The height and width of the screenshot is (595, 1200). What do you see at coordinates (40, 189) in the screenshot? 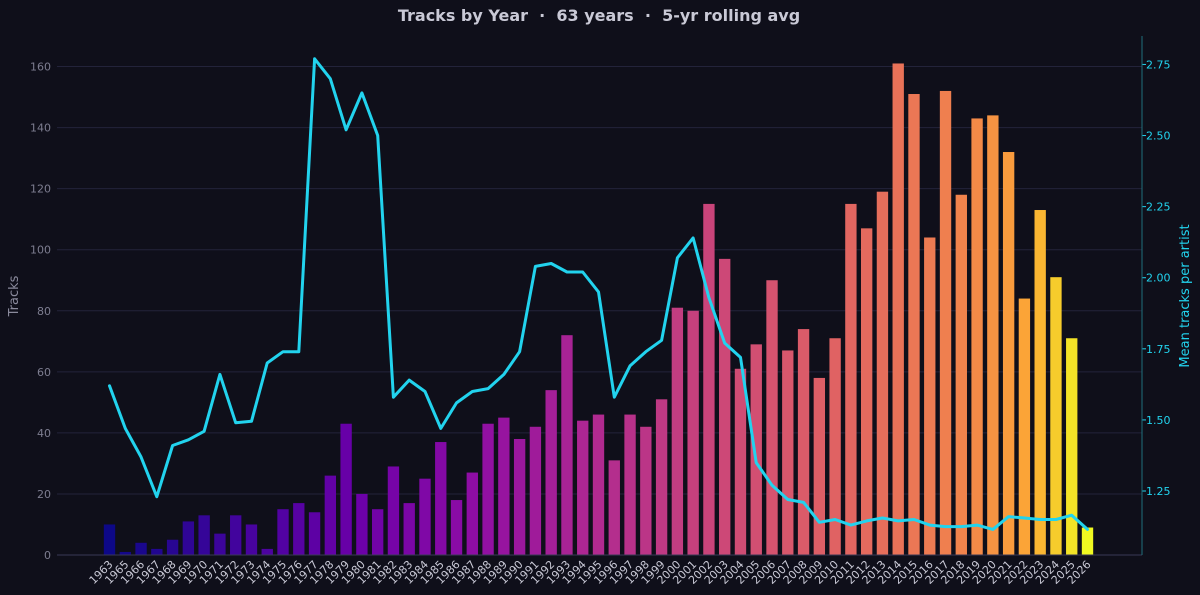
I see `y-tick-label: 120` at bounding box center [40, 189].